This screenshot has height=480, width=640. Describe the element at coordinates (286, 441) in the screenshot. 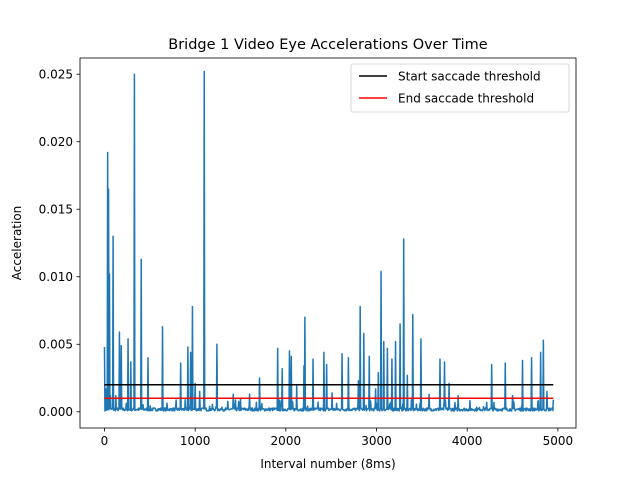

I see `x-tick-label: 2000` at that location.